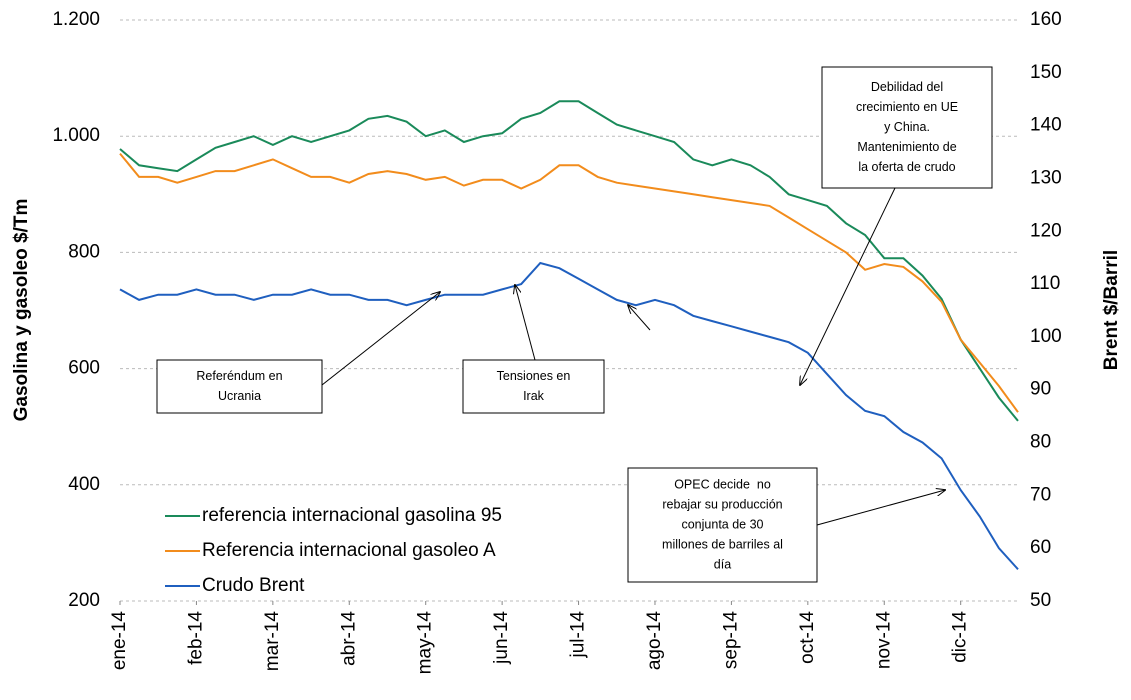 The height and width of the screenshot is (700, 1131). Describe the element at coordinates (654, 641) in the screenshot. I see `x-tick-label: ago-14` at that location.